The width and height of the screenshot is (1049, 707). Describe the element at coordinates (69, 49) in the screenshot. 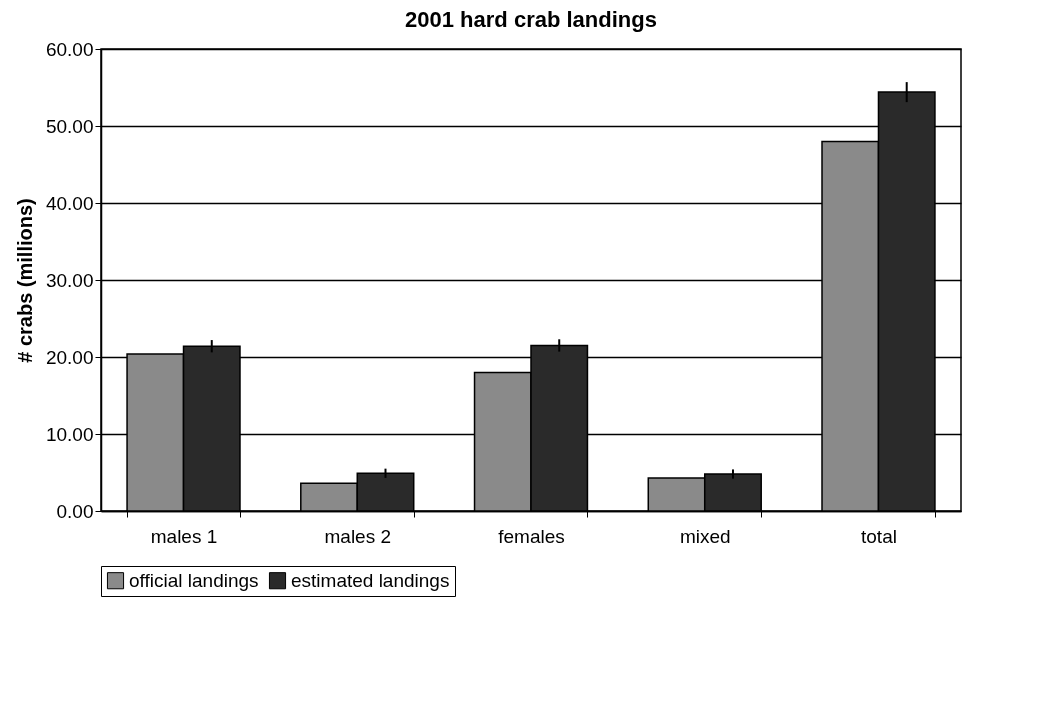

I see `y-tick-label: 60.00` at that location.